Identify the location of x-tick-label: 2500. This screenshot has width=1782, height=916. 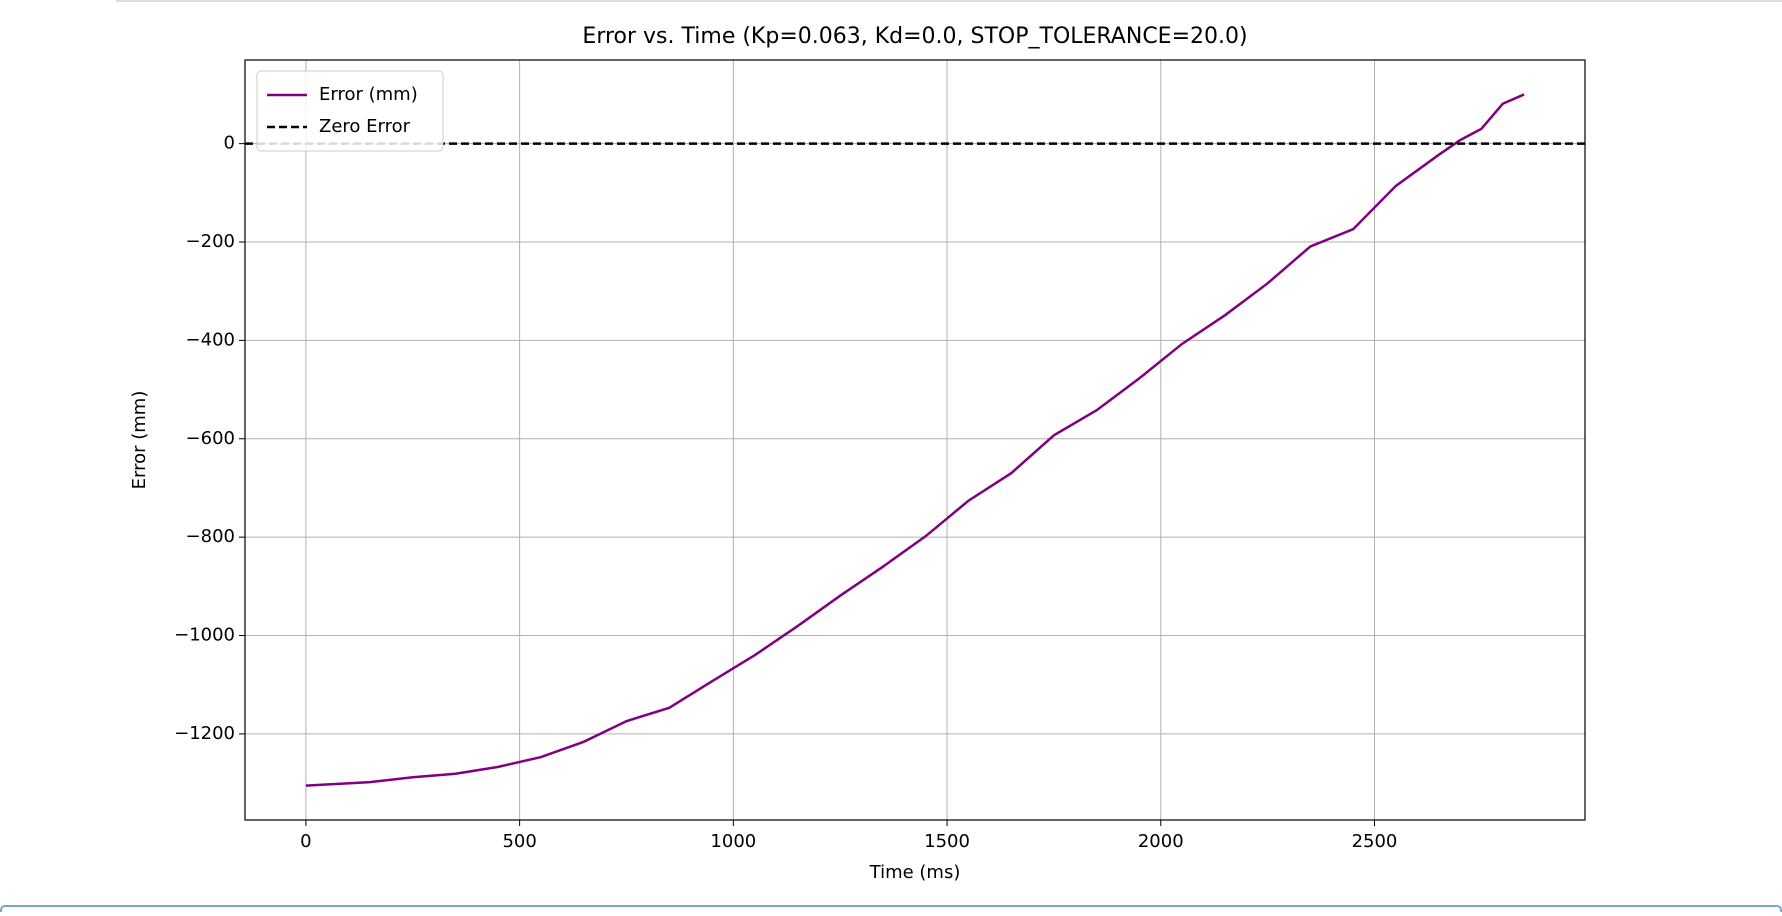
(1375, 841).